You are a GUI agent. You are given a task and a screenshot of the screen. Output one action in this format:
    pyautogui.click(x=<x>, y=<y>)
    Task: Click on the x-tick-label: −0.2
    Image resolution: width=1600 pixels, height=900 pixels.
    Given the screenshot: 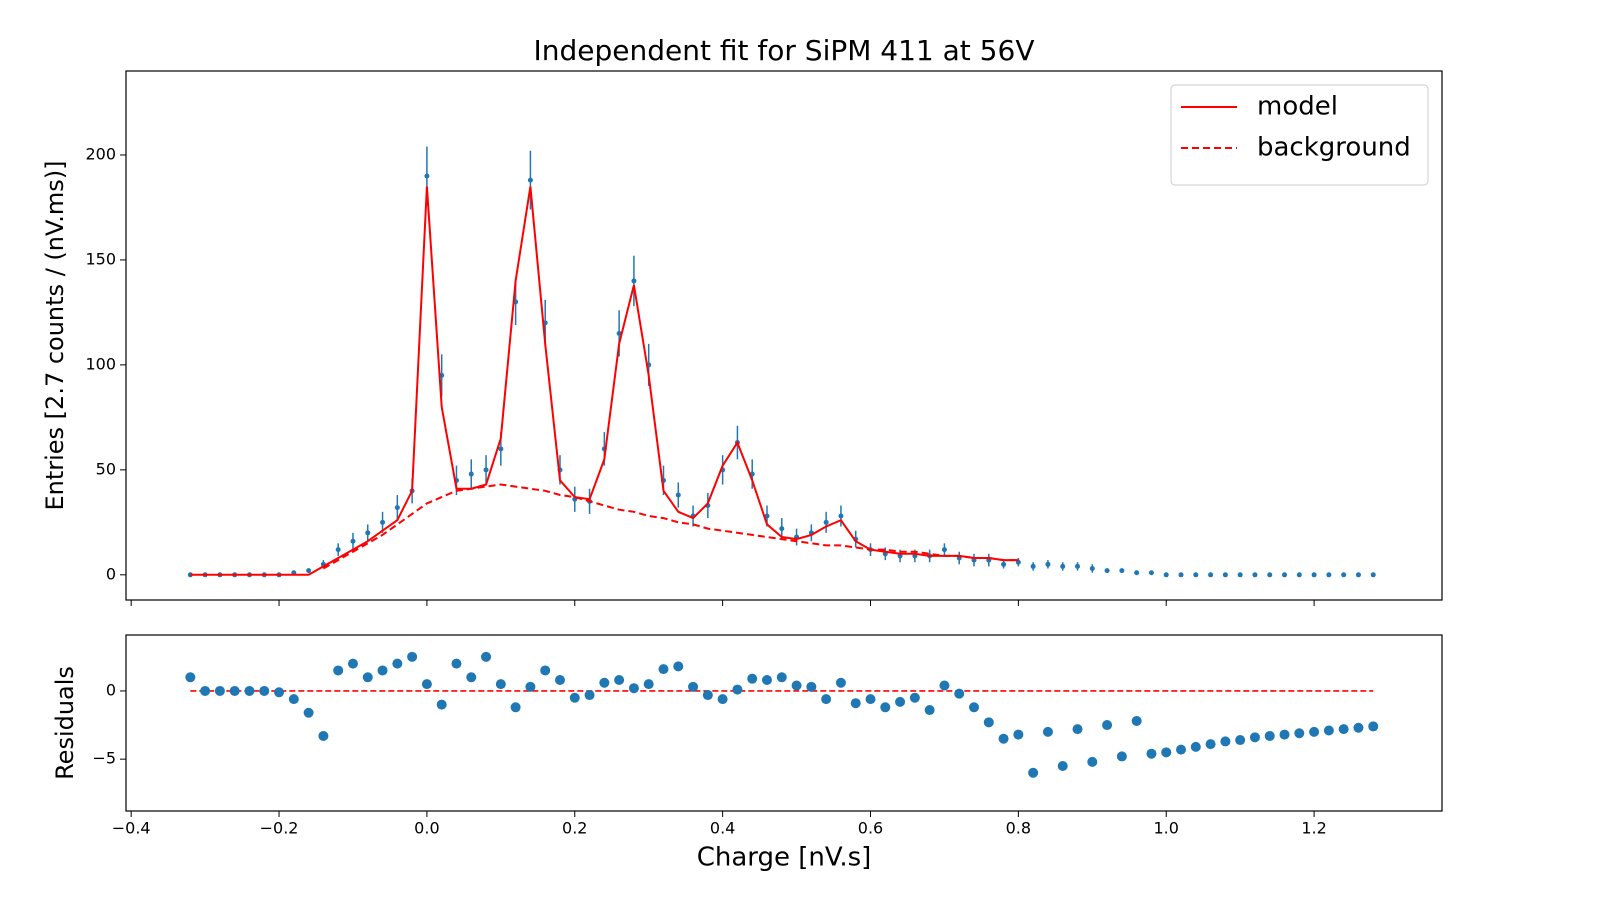 What is the action you would take?
    pyautogui.click(x=279, y=828)
    